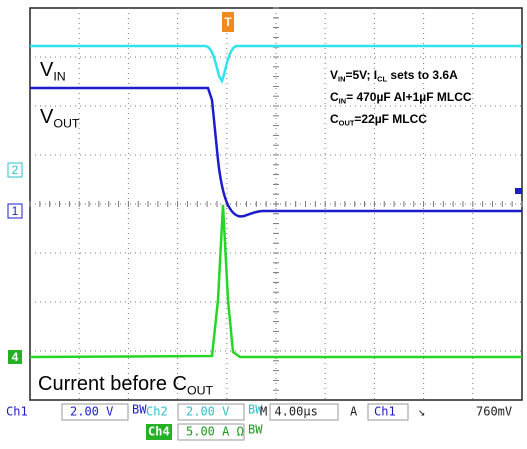 The image size is (527, 449). I want to click on text-part: Current before C, so click(112, 384).